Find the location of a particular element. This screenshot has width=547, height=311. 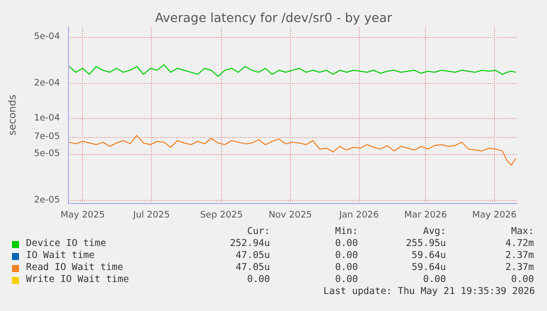

y-tick-label: 2e-04 is located at coordinates (47, 83).